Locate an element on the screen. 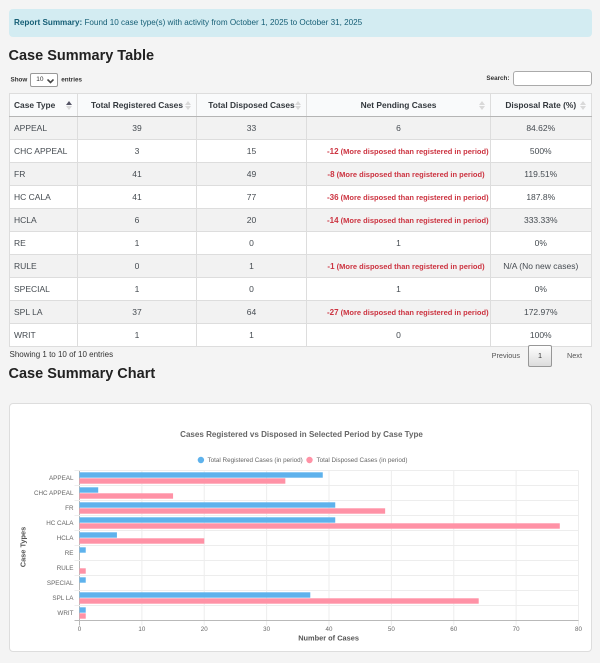 The image size is (600, 663). svg-text: Case Types is located at coordinates (22, 547).